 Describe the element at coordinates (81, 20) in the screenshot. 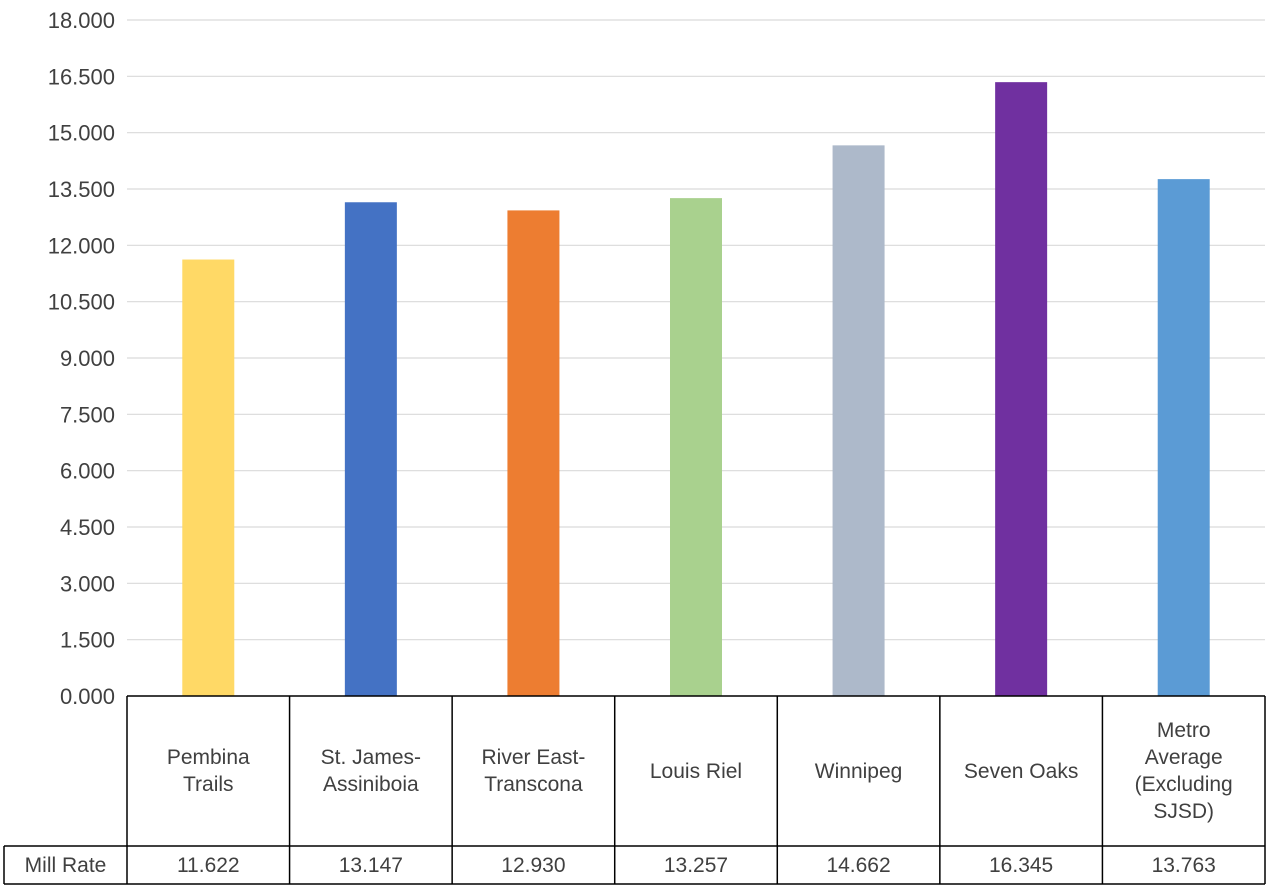

I see `y-tick-label: 18.000` at that location.